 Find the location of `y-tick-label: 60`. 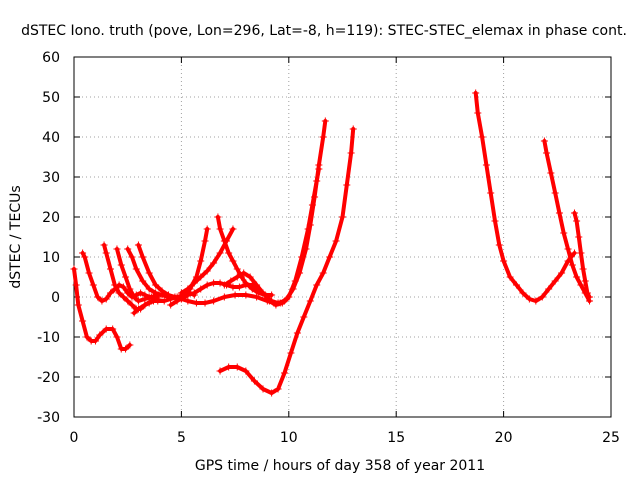

y-tick-label: 60 is located at coordinates (51, 58).